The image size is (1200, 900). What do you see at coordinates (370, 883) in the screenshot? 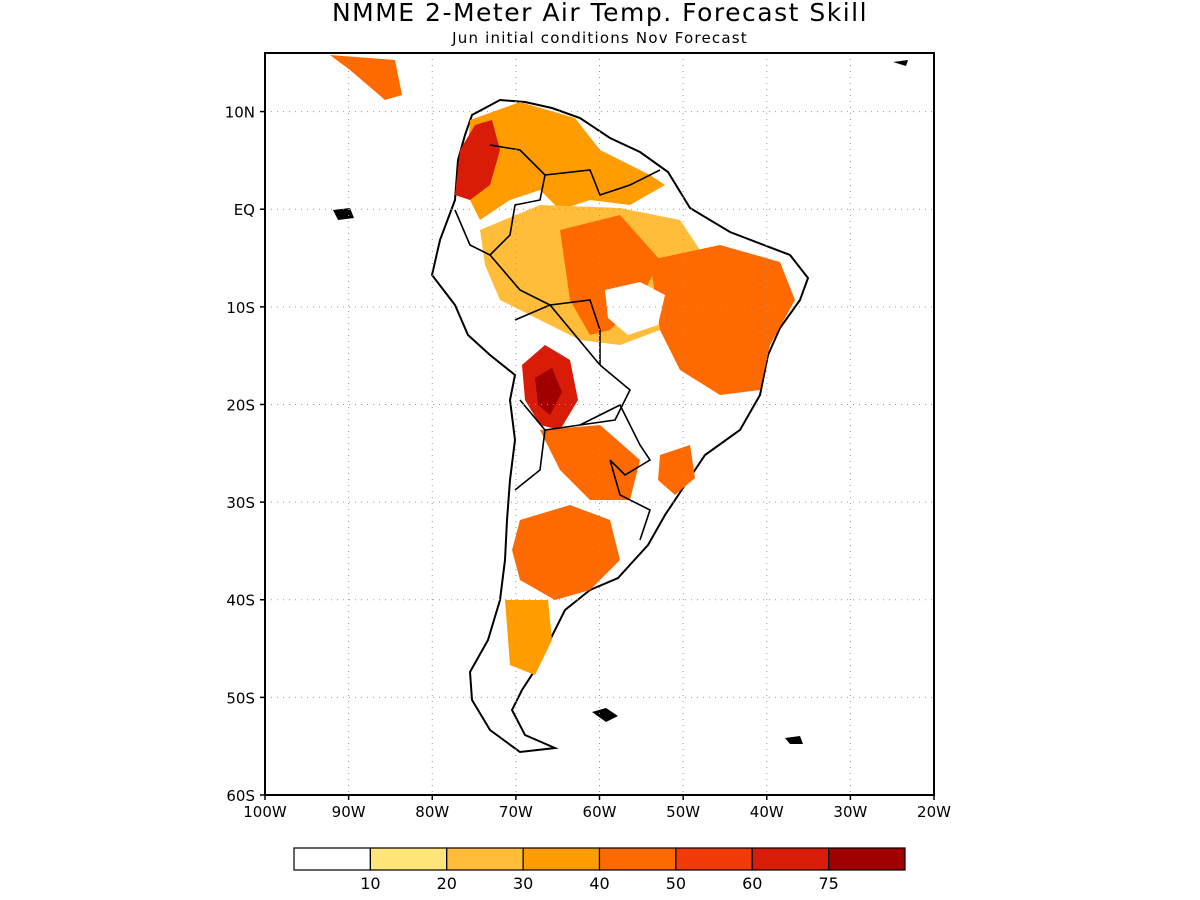
I see `colorbar-label: 10` at bounding box center [370, 883].